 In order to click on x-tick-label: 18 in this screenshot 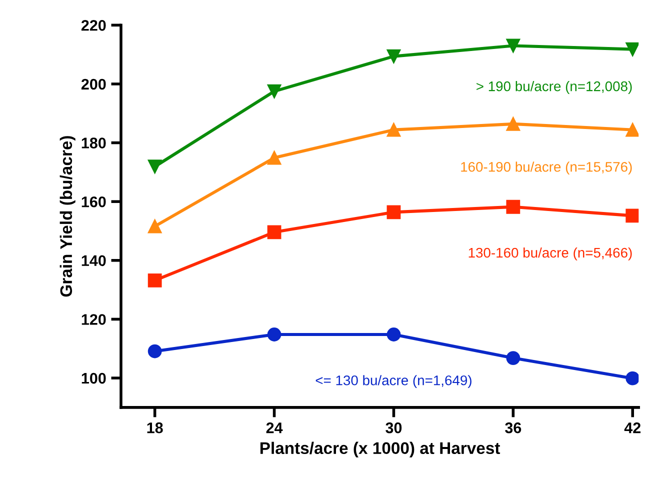, I will do `click(155, 428)`.